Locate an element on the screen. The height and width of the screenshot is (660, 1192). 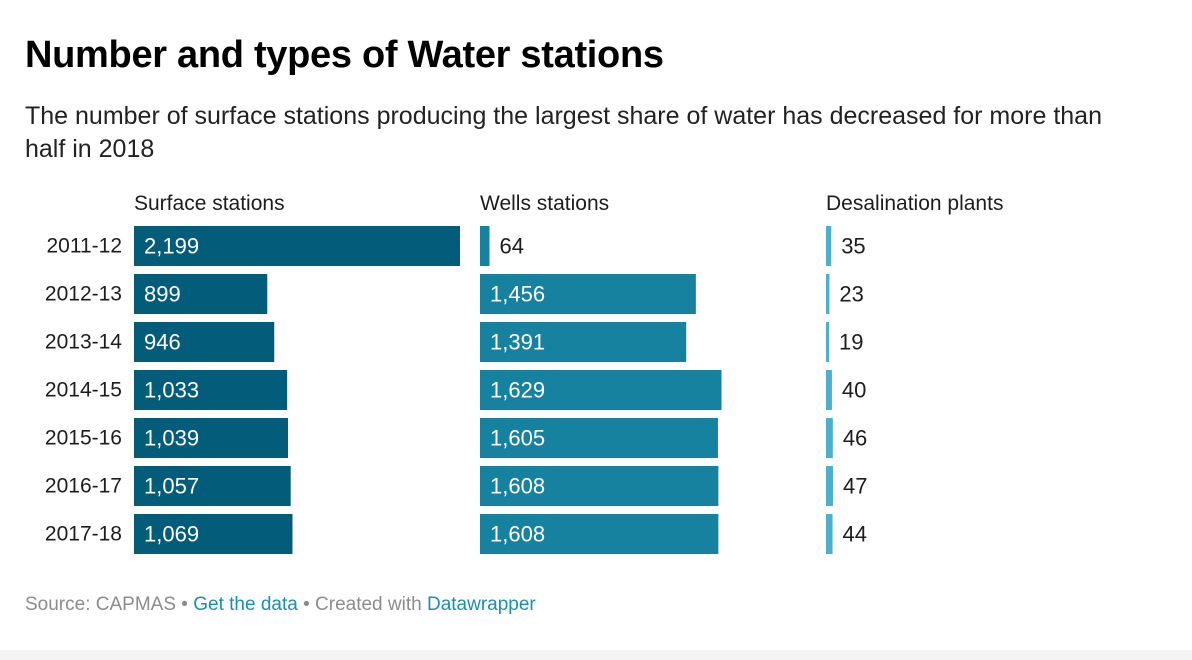
value-label: 946 is located at coordinates (162, 342).